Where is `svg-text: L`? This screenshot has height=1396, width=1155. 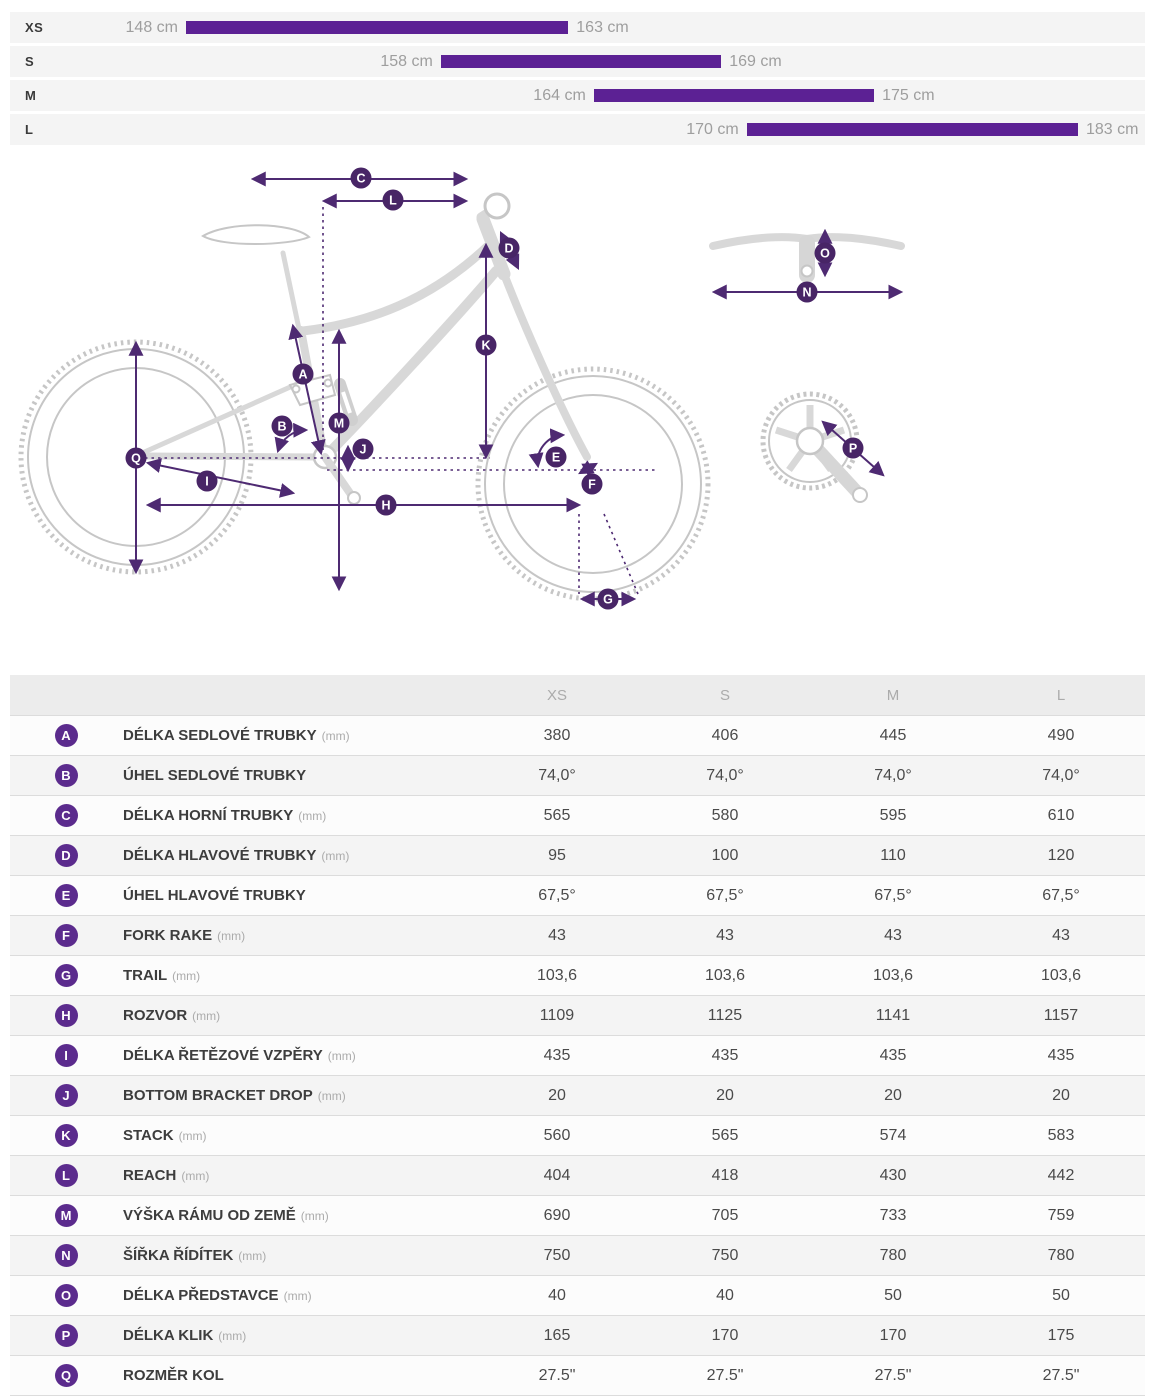 svg-text: L is located at coordinates (393, 200).